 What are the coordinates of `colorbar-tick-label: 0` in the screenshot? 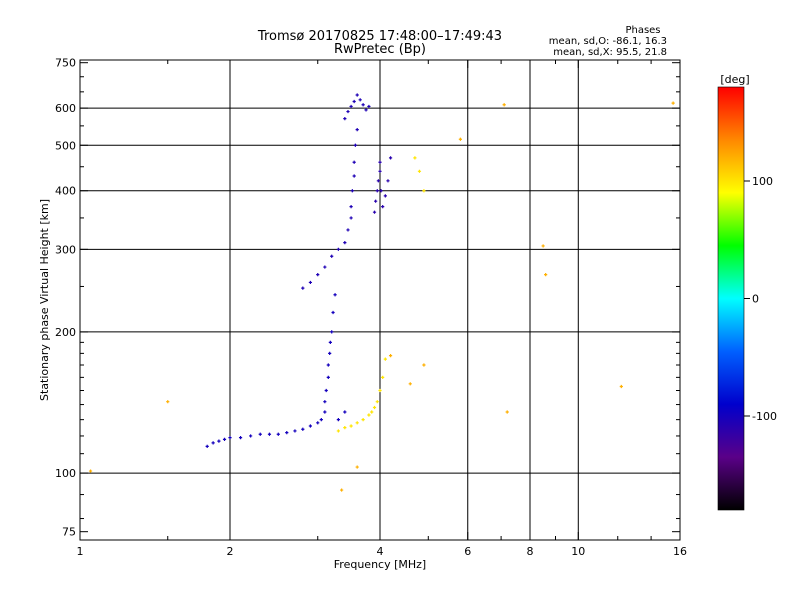 It's located at (755, 299).